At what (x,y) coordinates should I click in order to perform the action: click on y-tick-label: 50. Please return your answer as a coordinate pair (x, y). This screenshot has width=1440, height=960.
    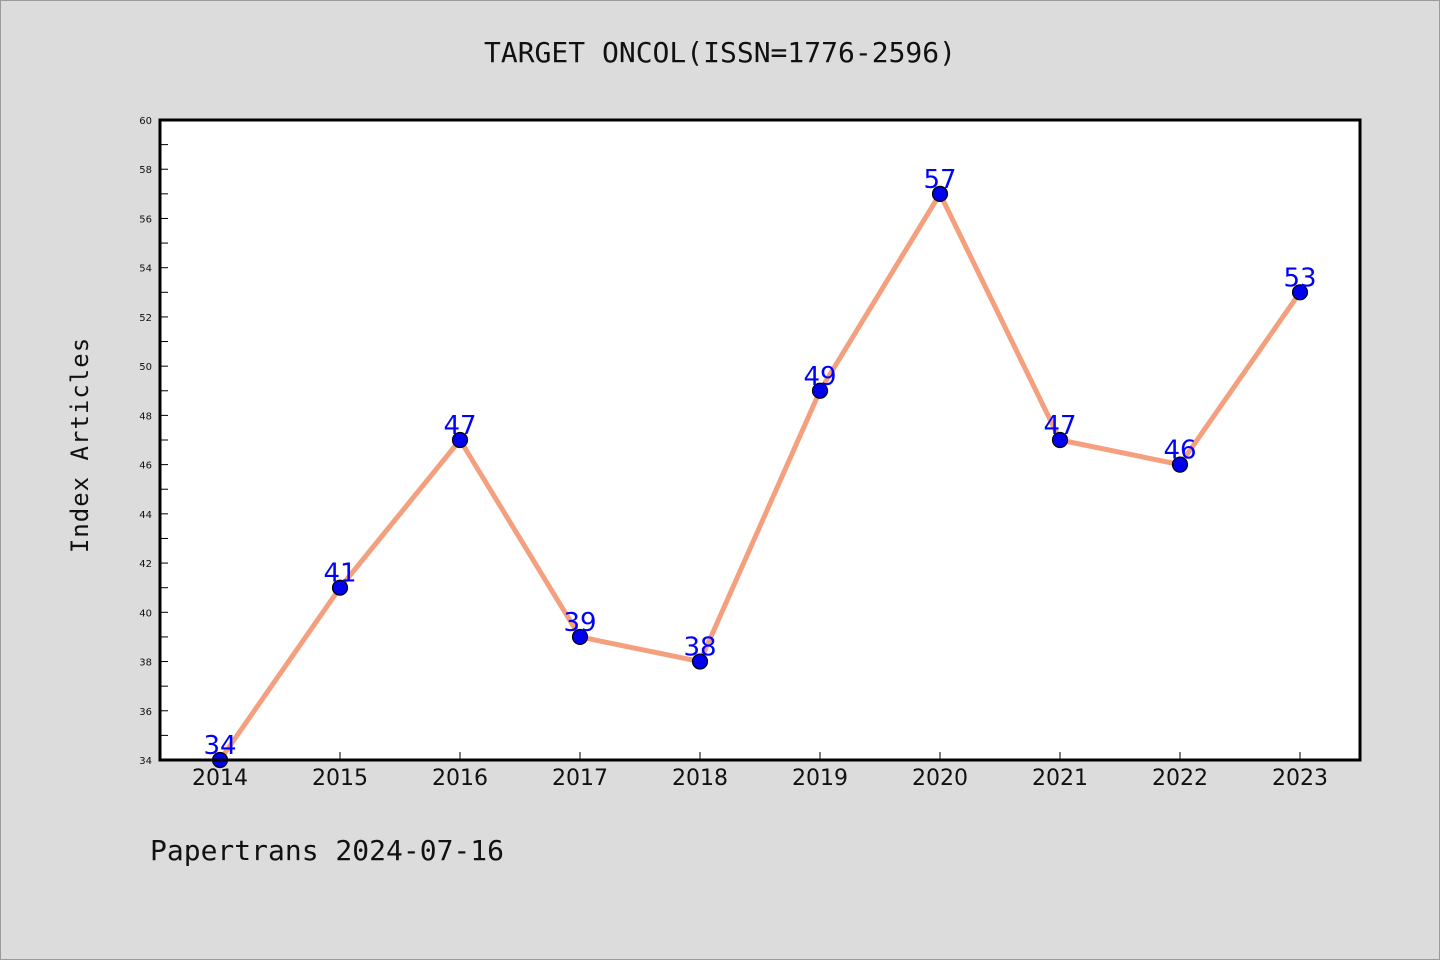
    Looking at the image, I should click on (145, 367).